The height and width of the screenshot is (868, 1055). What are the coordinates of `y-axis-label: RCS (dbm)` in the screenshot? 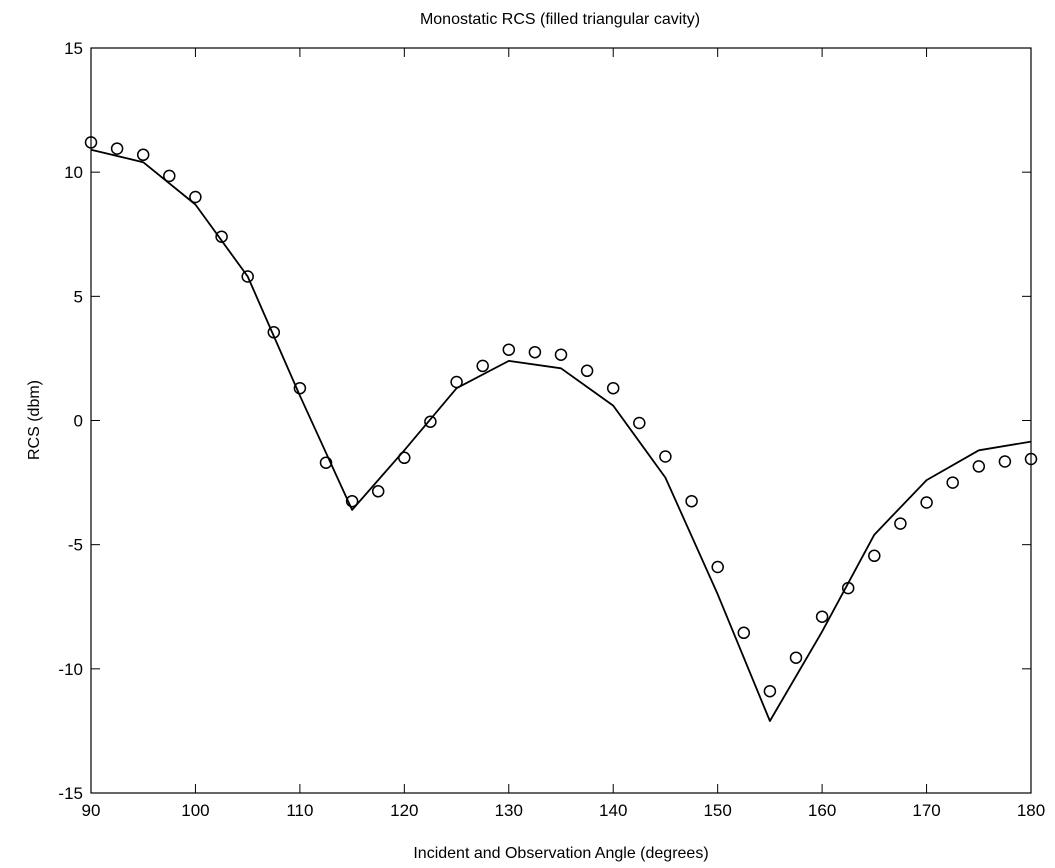 It's located at (34, 420).